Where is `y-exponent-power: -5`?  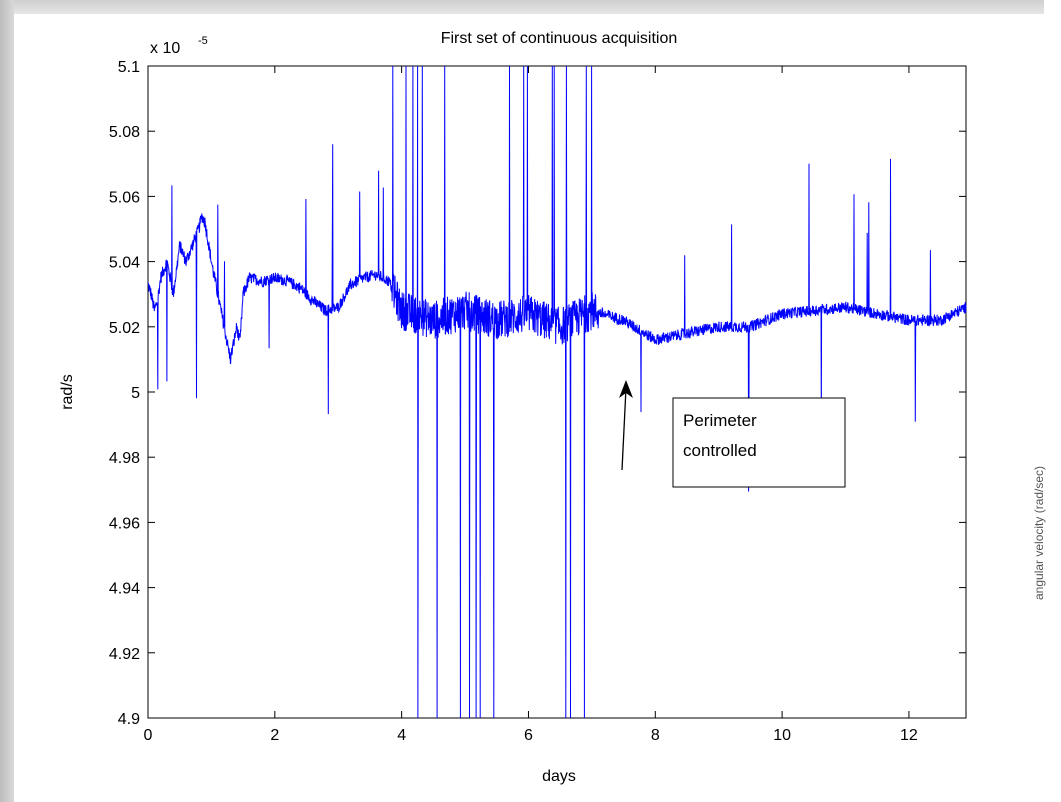 y-exponent-power: -5 is located at coordinates (203, 41).